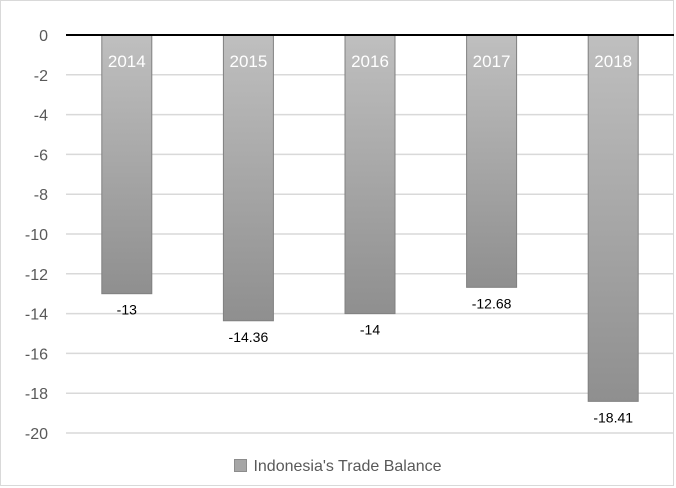  I want to click on legend-label: Indonesia's Trade Balance, so click(347, 466).